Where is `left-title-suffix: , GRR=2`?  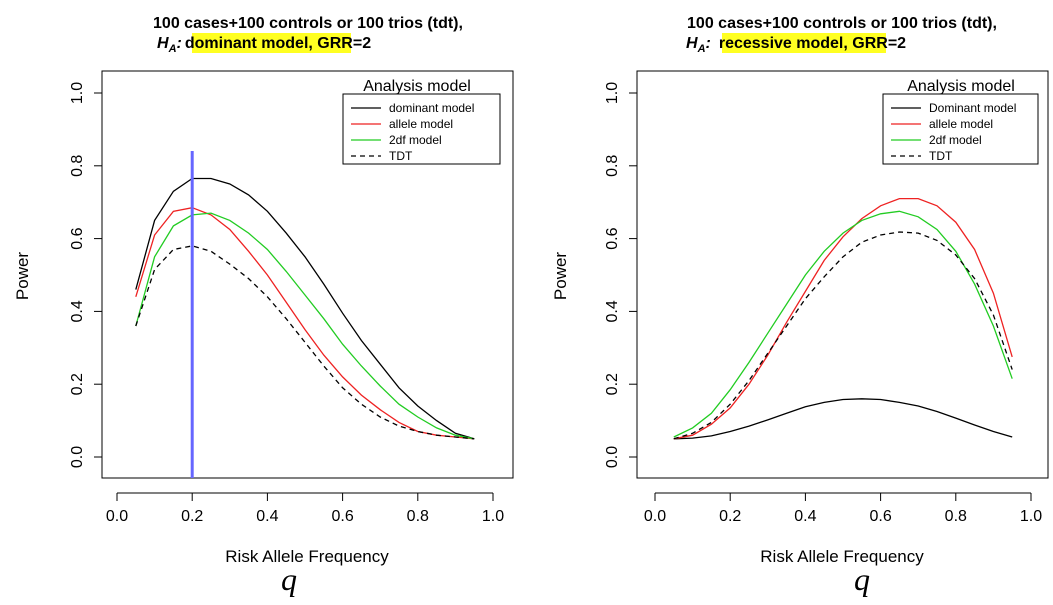
left-title-suffix: , GRR=2 is located at coordinates (339, 43).